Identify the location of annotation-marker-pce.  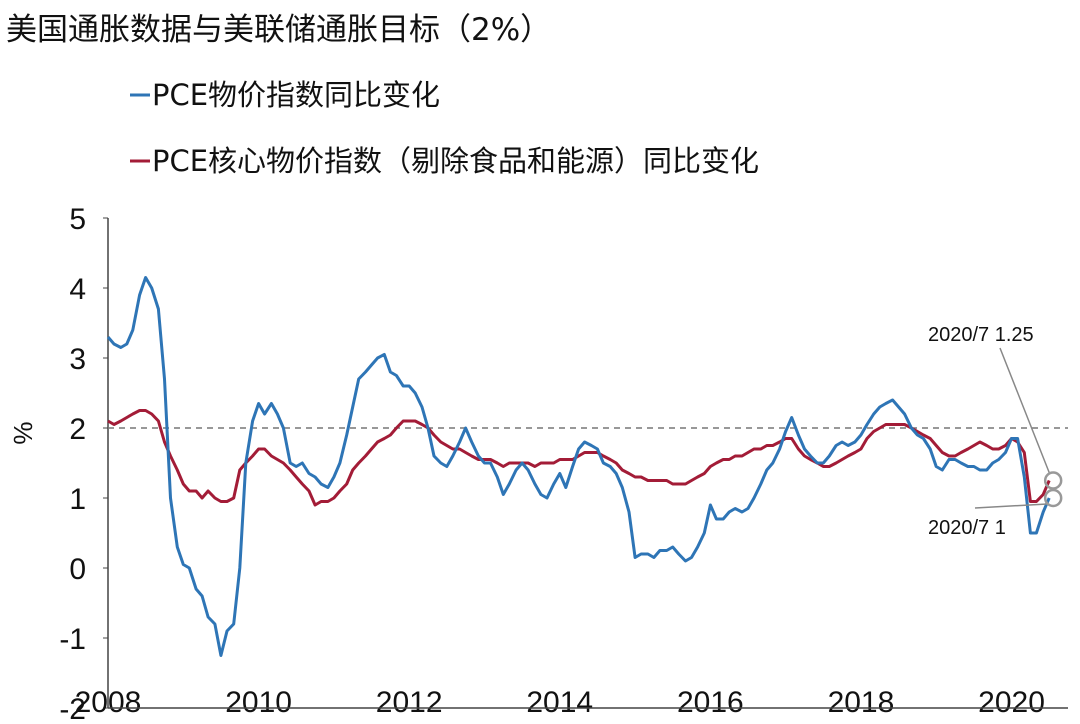
(1053, 498).